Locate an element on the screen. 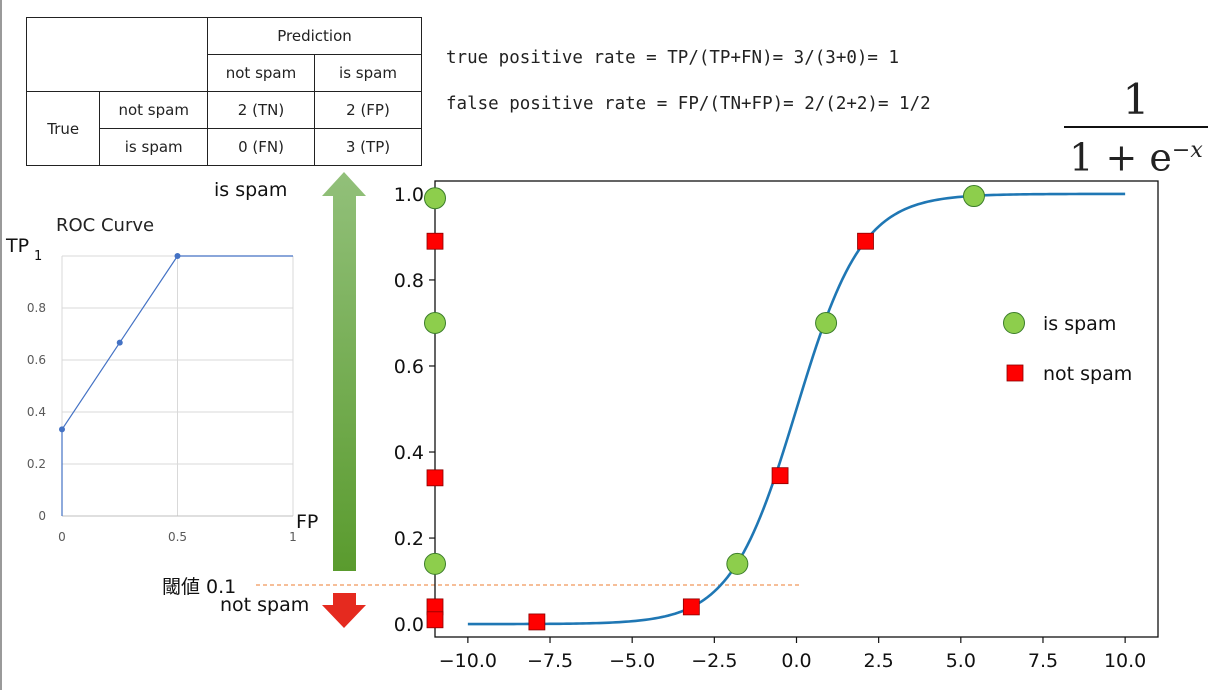 Image resolution: width=1220 pixels, height=690 pixels. y-tick-label: 0.6 is located at coordinates (409, 367).